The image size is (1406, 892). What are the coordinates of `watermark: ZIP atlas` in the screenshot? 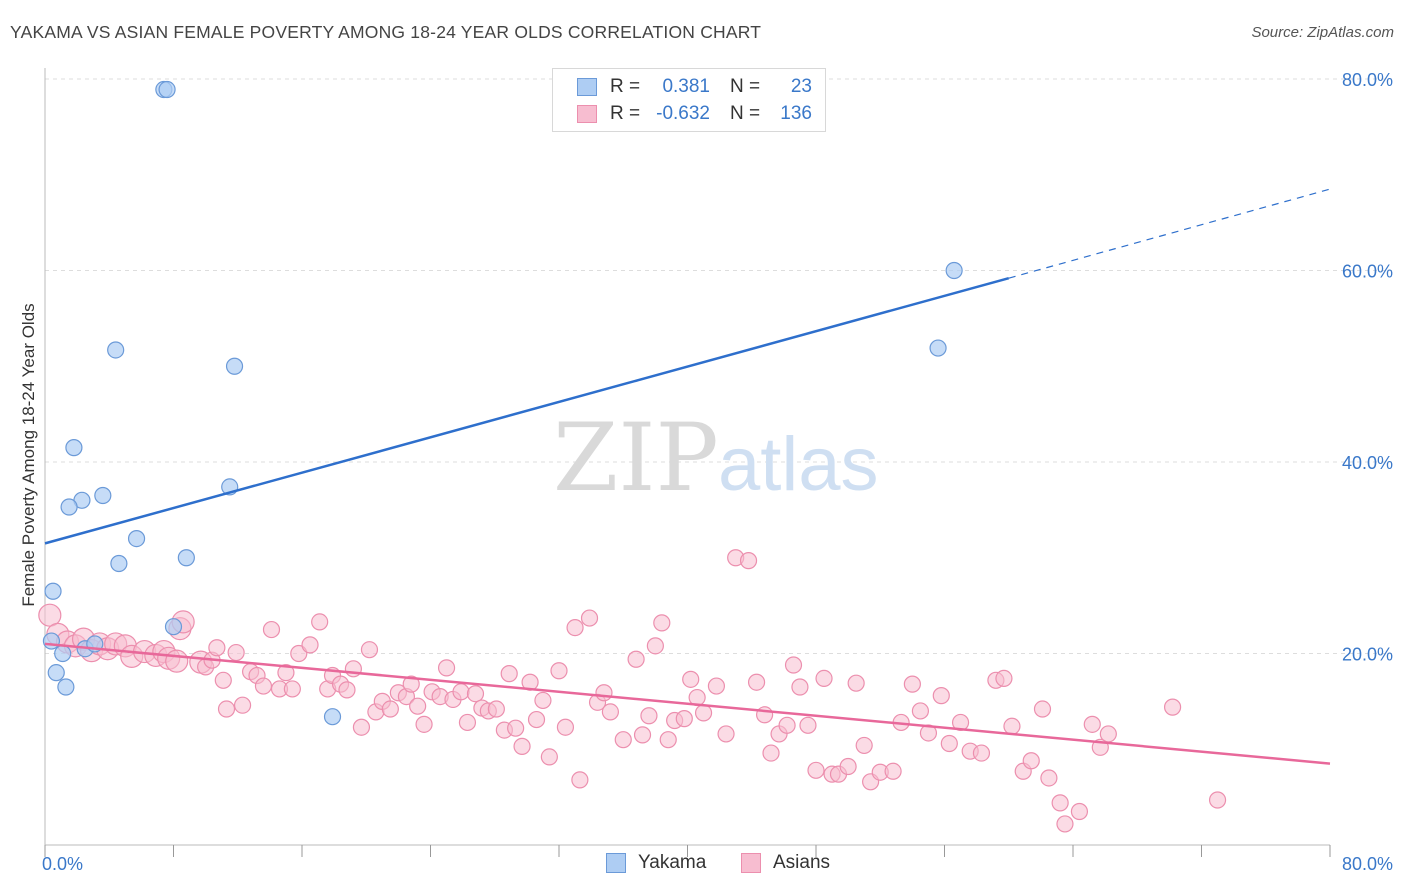 It's located at (716, 458).